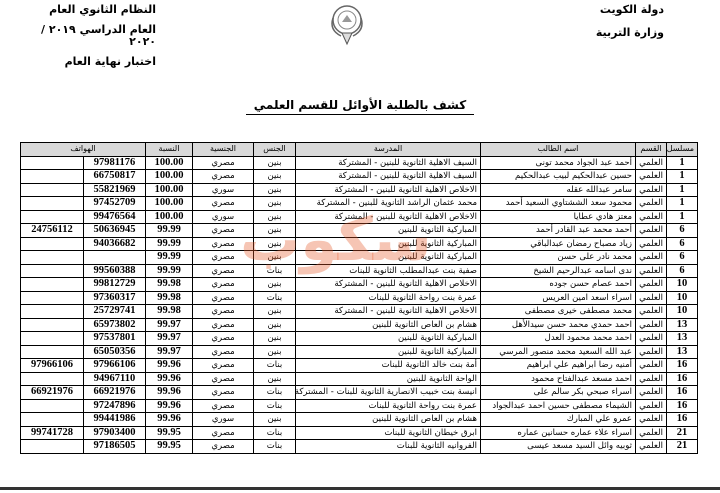  Describe the element at coordinates (114, 419) in the screenshot. I see `phone1-cell: 99441986` at that location.